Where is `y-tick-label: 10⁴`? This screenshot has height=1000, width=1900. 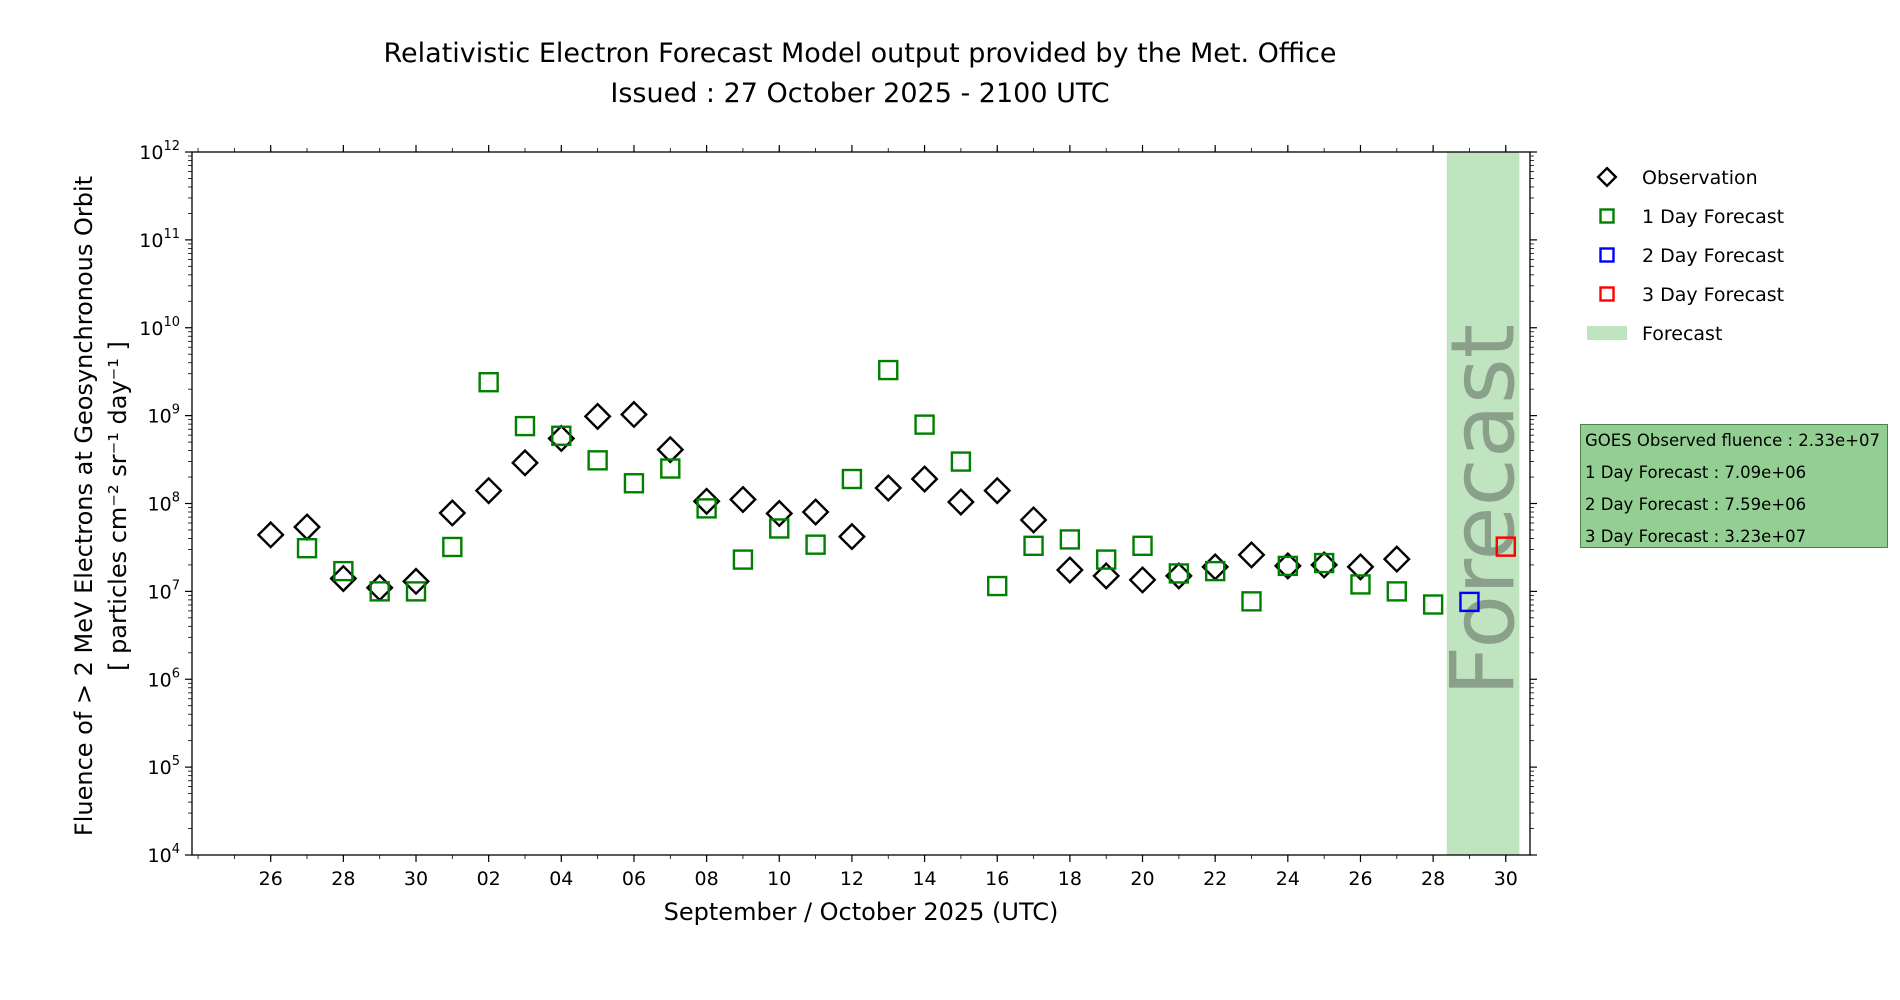 y-tick-label: 10⁴ is located at coordinates (164, 854).